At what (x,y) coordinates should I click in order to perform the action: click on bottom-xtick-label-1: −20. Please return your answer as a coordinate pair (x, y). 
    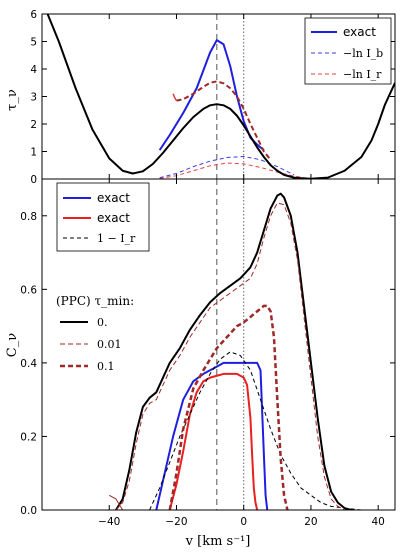
    Looking at the image, I should click on (176, 522).